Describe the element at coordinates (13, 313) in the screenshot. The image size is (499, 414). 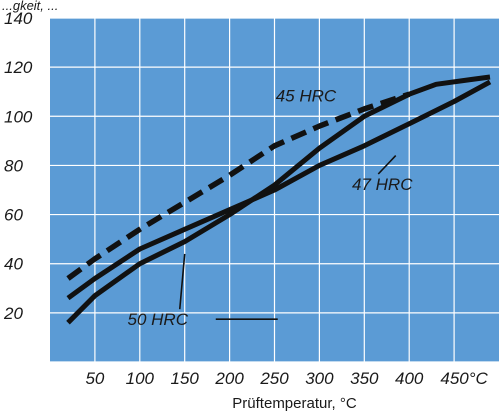
I see `y-tick-label-0: 20` at that location.